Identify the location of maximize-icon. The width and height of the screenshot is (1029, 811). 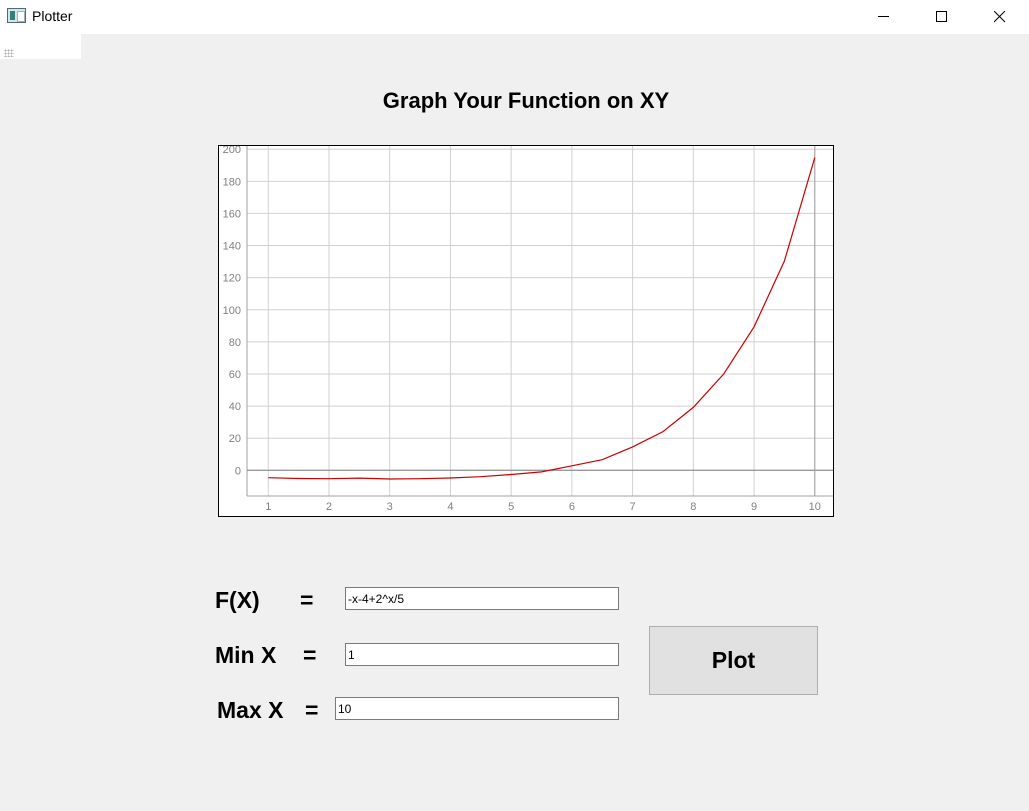
(941, 16).